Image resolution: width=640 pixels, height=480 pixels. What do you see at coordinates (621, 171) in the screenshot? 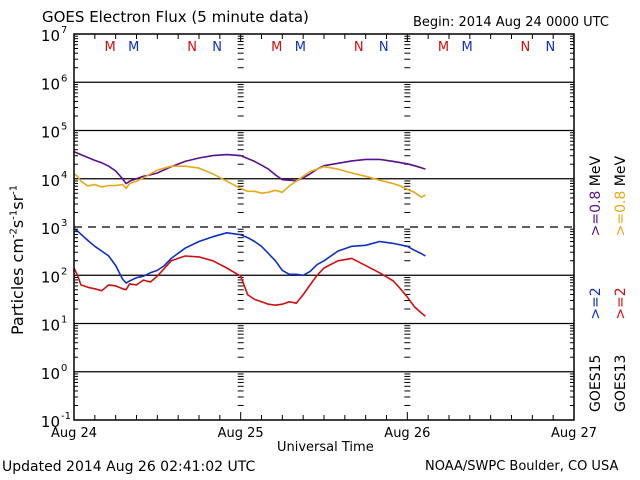
I see `legend-goes13-mev: MeV` at bounding box center [621, 171].